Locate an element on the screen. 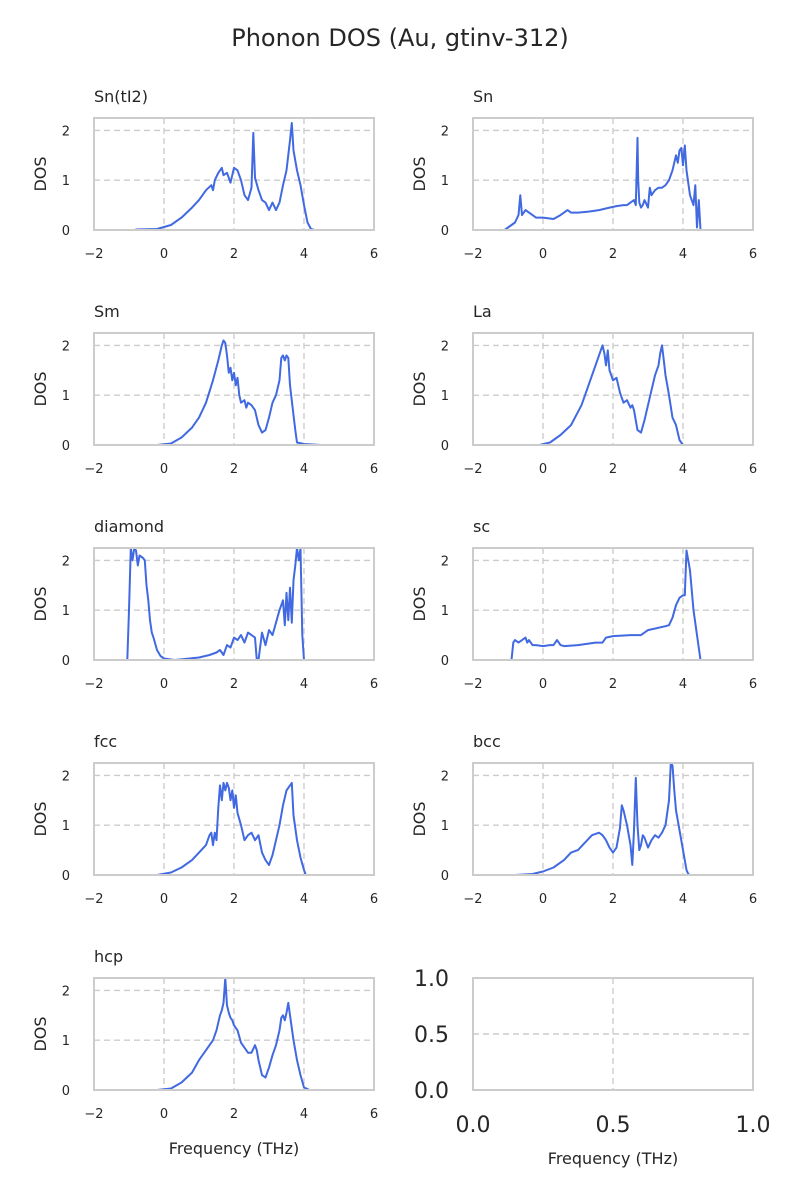  subplot-title: hcp is located at coordinates (108, 956).